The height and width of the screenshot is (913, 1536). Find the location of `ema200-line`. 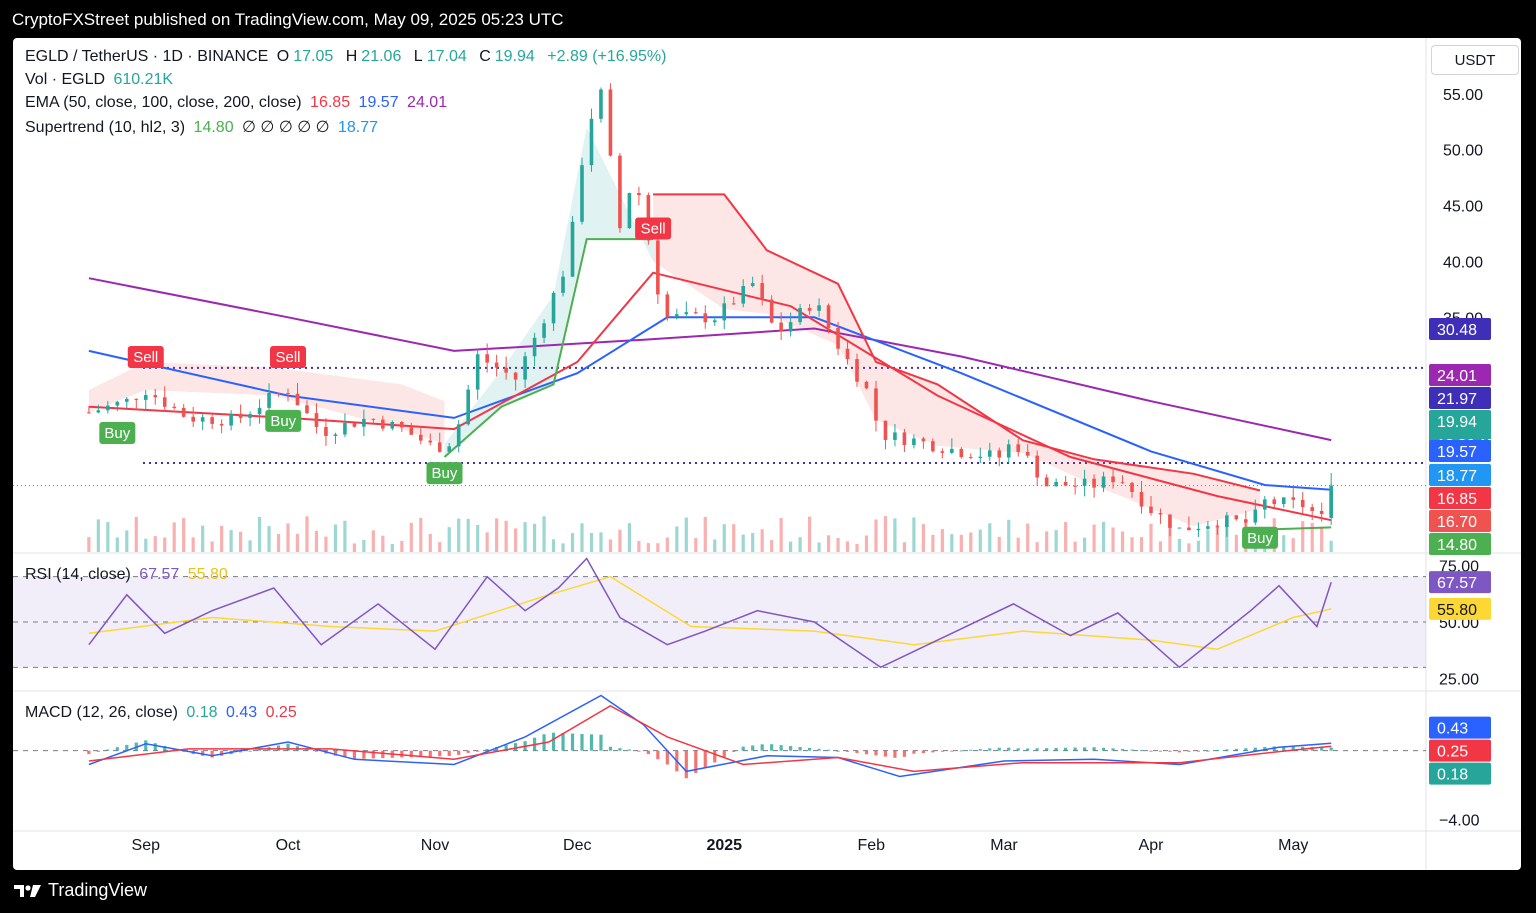

ema200-line is located at coordinates (710, 359).